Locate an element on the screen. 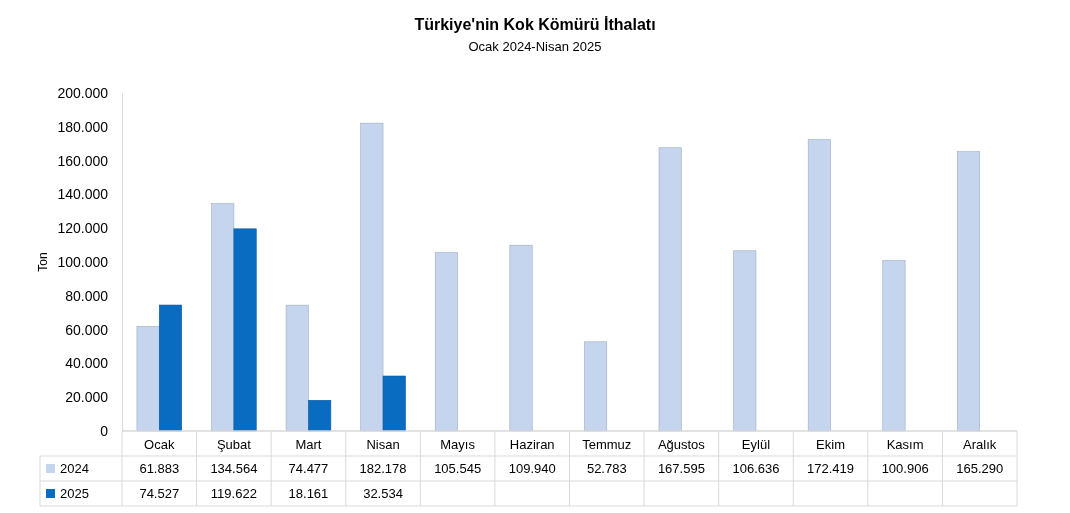  y-tick-label: 80.000 is located at coordinates (87, 295).